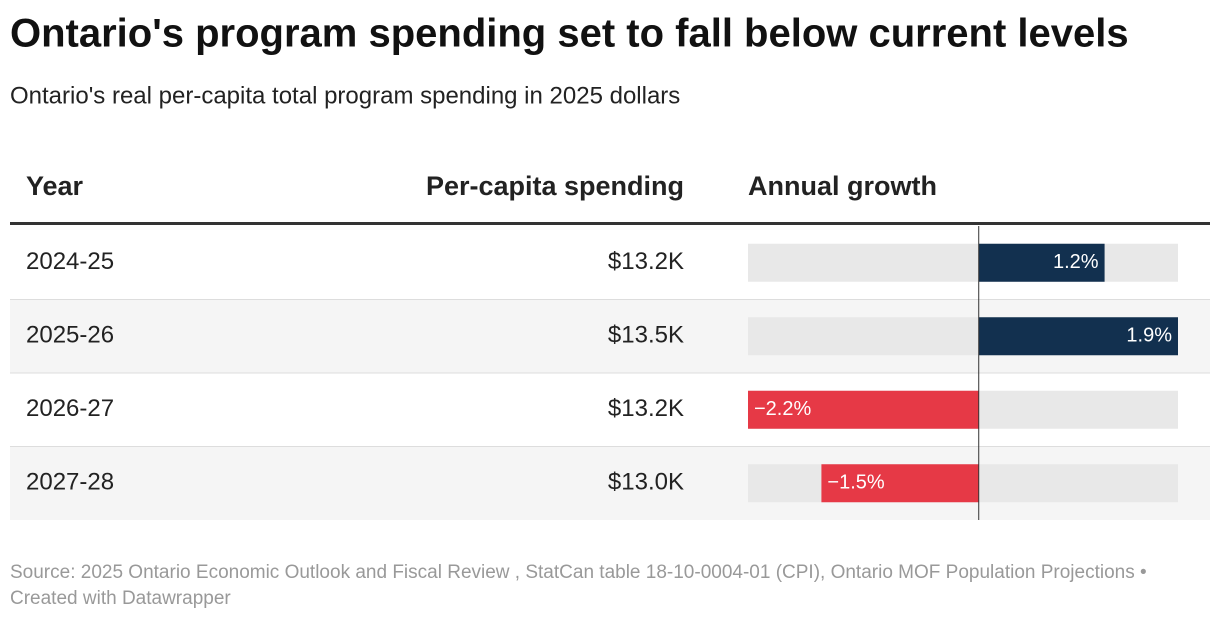 The width and height of the screenshot is (1220, 622). I want to click on growth-label: 1.2%, so click(1076, 262).